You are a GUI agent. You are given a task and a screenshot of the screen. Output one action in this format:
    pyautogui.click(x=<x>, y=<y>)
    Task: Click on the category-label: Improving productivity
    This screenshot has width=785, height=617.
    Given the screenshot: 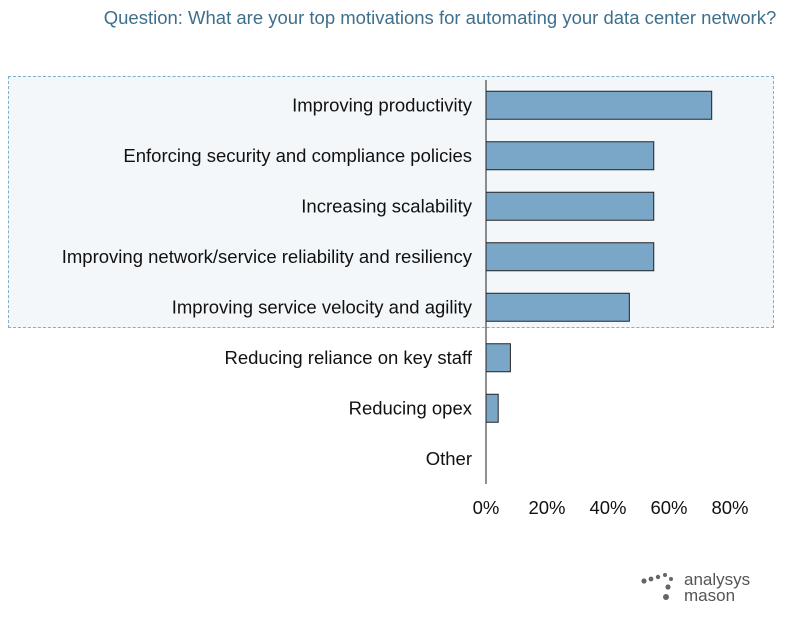 What is the action you would take?
    pyautogui.click(x=382, y=104)
    